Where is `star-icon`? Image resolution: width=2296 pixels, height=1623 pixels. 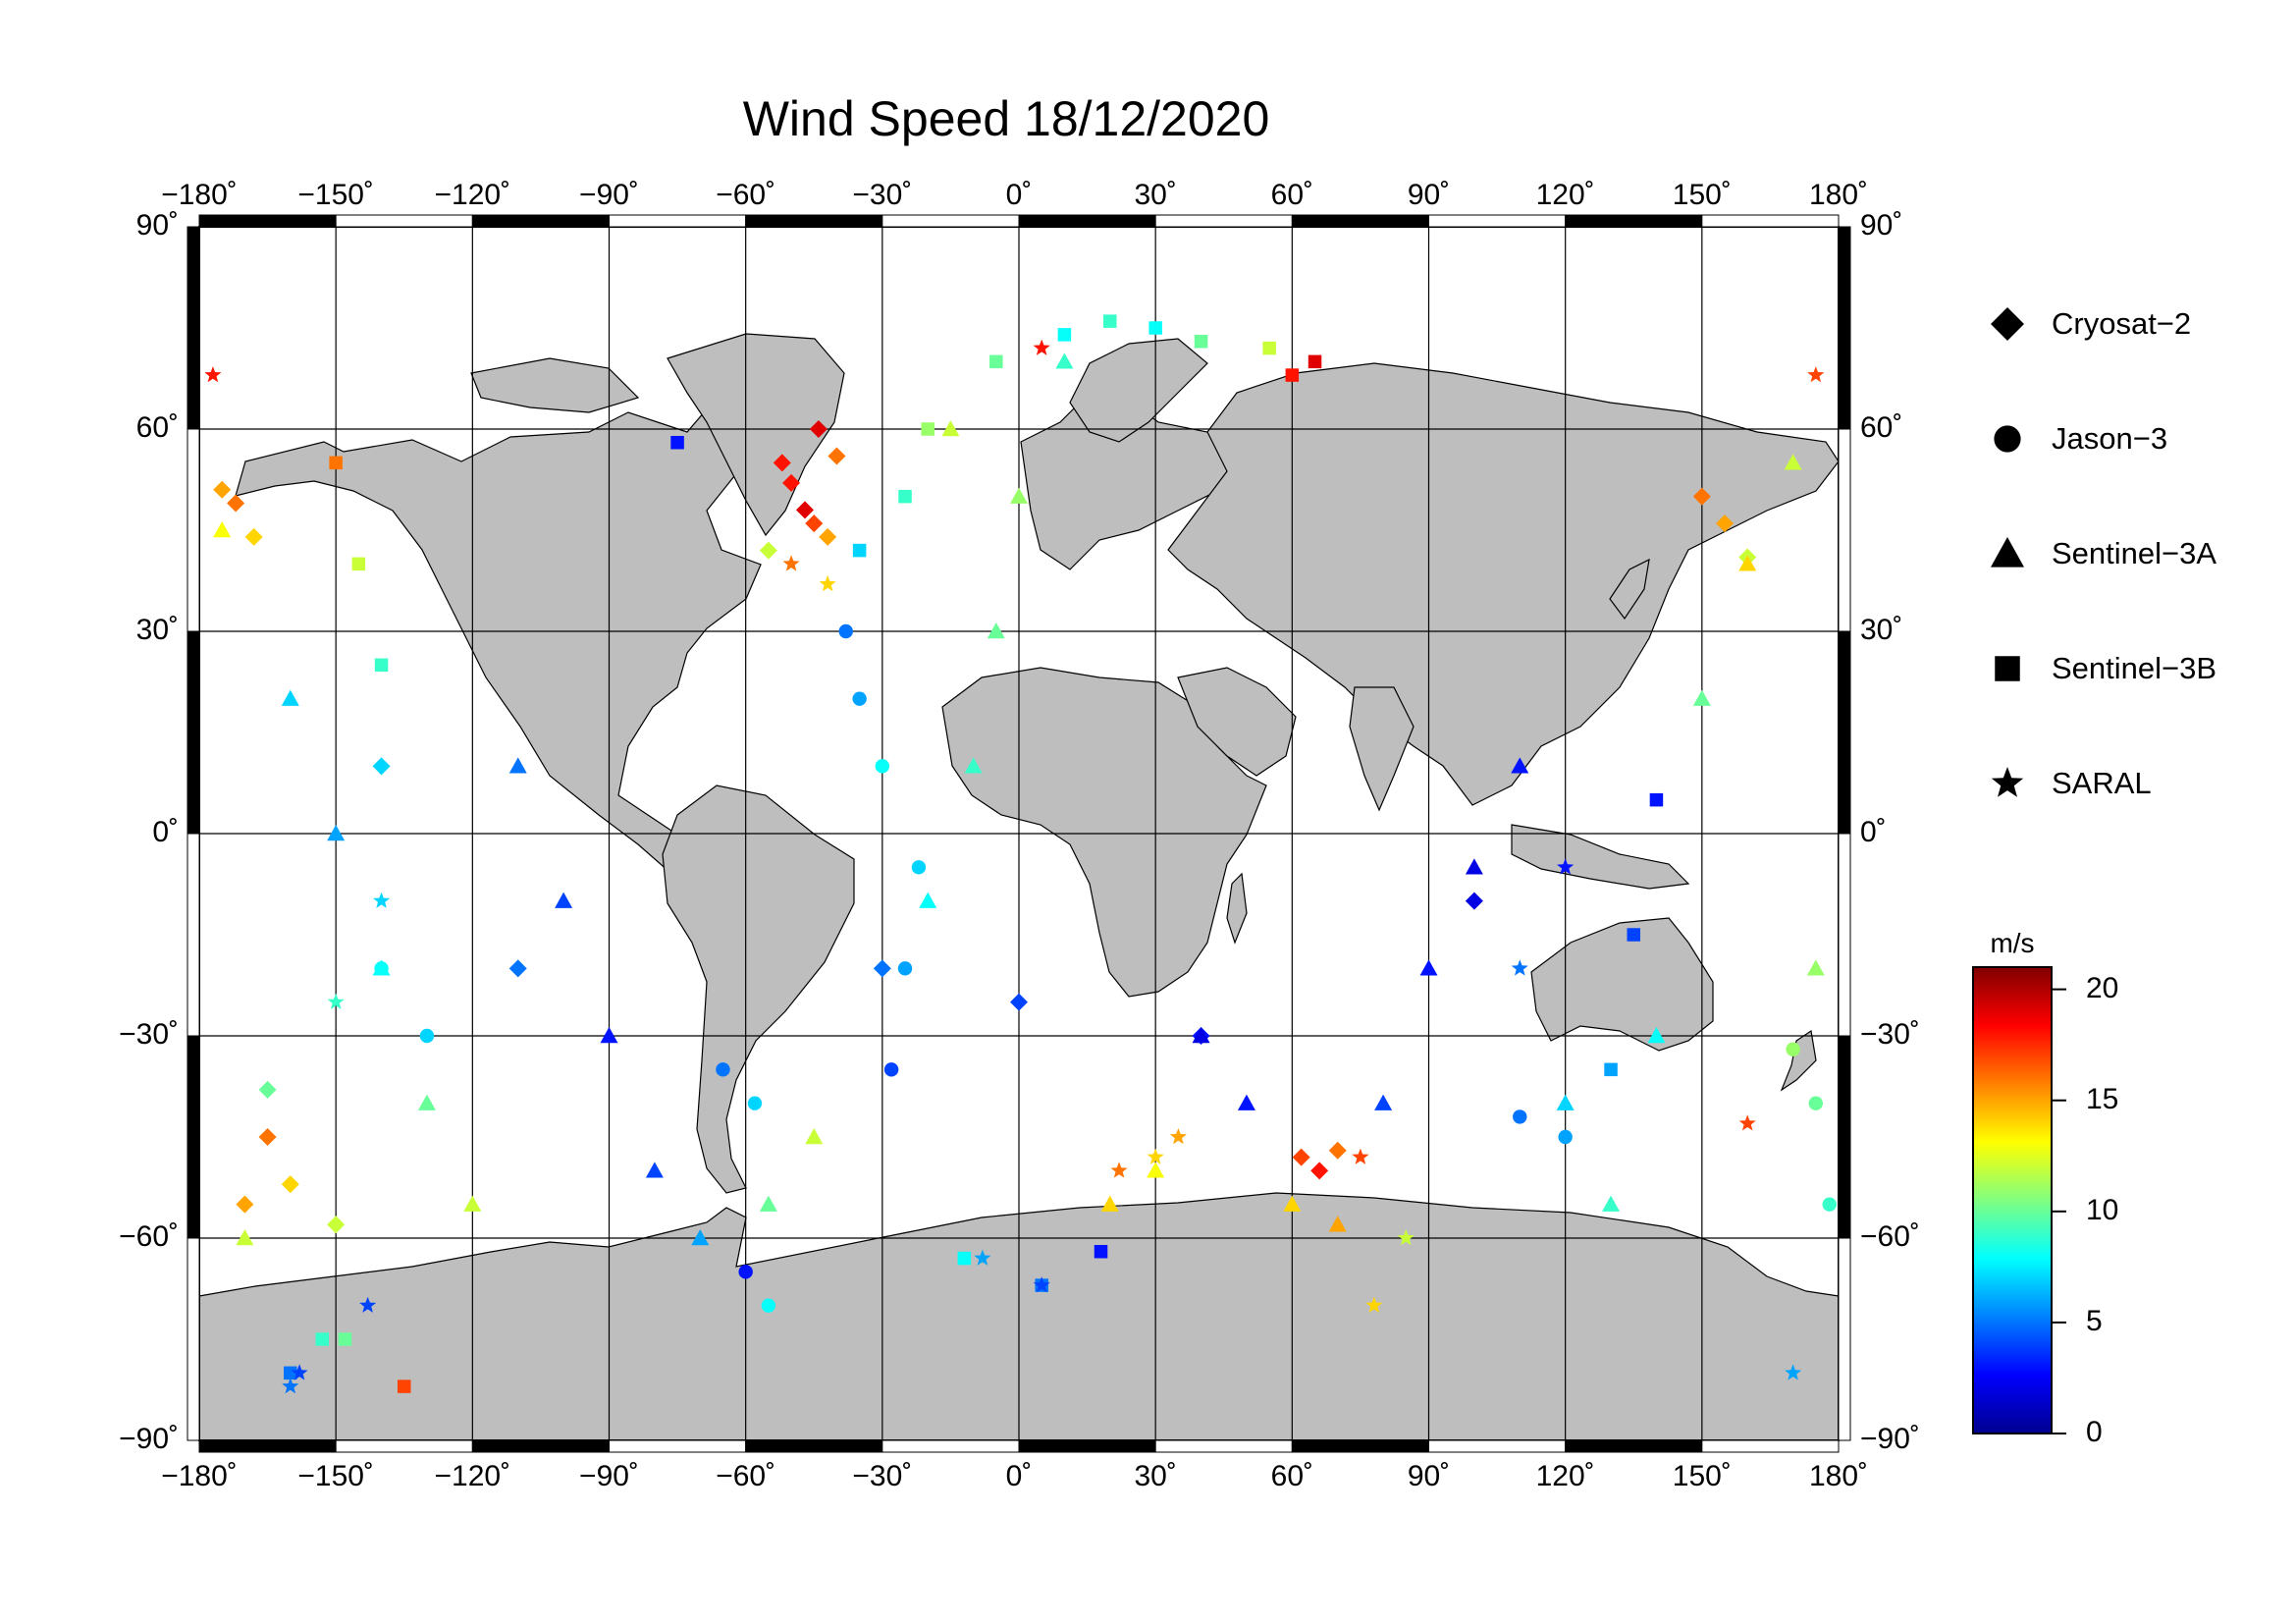 star-icon is located at coordinates (2007, 783).